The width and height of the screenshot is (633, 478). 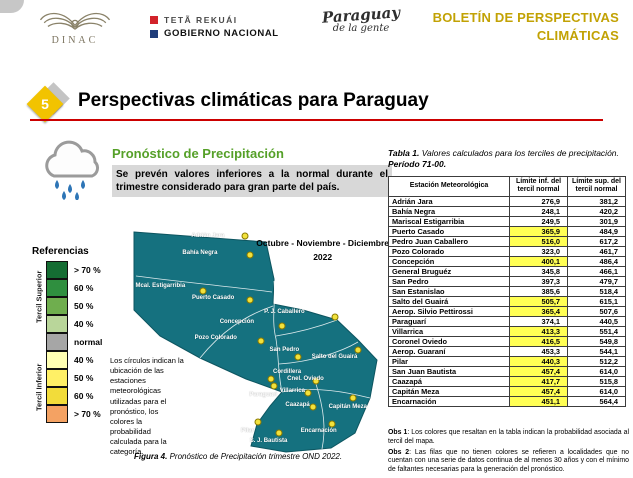 What do you see at coordinates (221, 33) in the screenshot?
I see `gov-text-2: GOBIERNO NACIONAL` at bounding box center [221, 33].